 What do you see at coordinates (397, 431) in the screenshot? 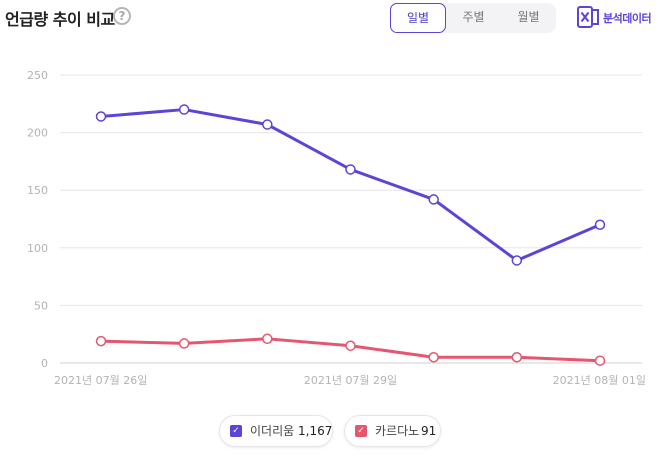
I see `legend-series-name: 카르다노` at bounding box center [397, 431].